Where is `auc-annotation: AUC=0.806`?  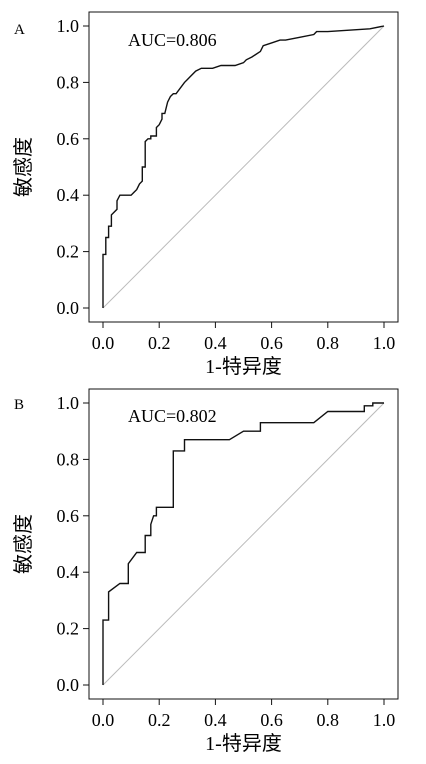 auc-annotation: AUC=0.806 is located at coordinates (172, 40).